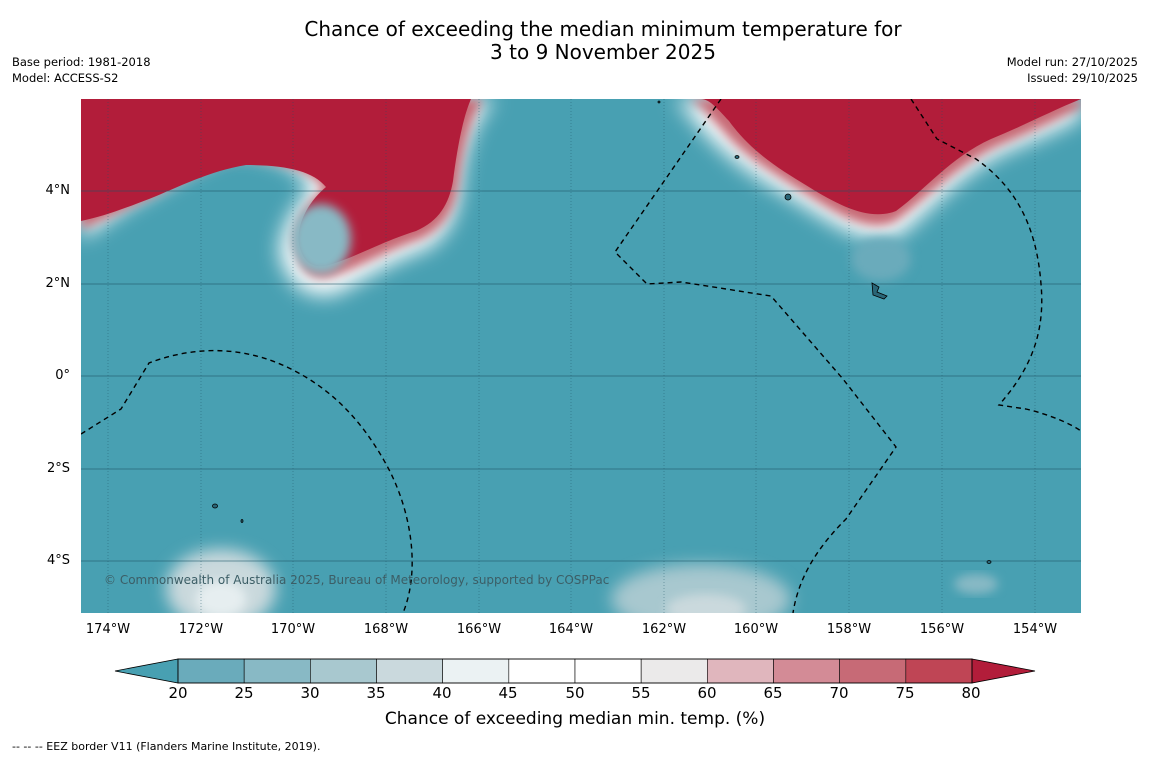 This screenshot has width=1150, height=758. I want to click on cb-tick-35: 35, so click(376, 693).